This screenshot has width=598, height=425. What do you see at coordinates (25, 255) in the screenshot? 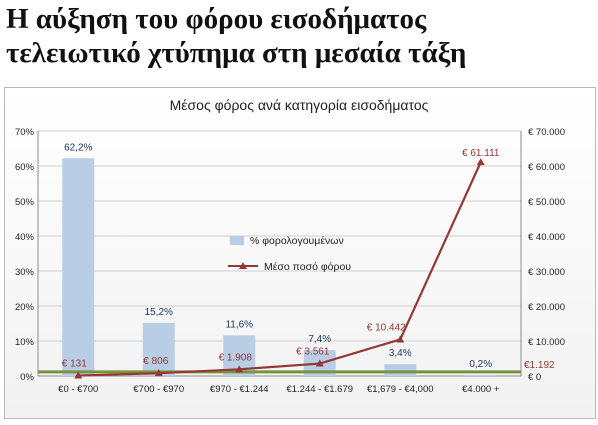
I see `left-axis-ticks: 0% 10% 20% 30% 40% 50% 60% 70%` at bounding box center [25, 255].